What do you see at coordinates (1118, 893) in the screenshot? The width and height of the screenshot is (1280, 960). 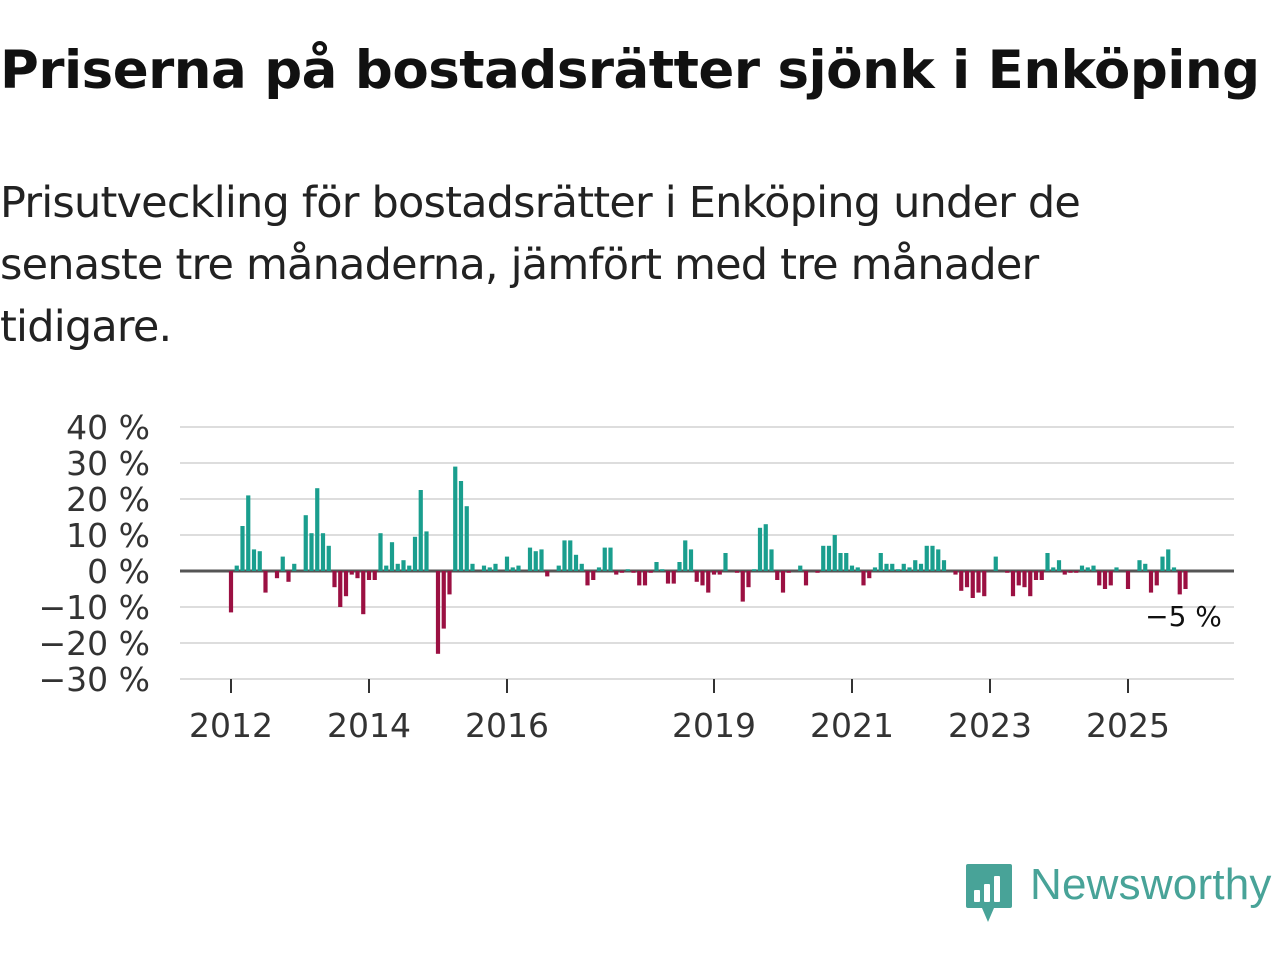 I see `newsworthy-logo: Newsworthy` at bounding box center [1118, 893].